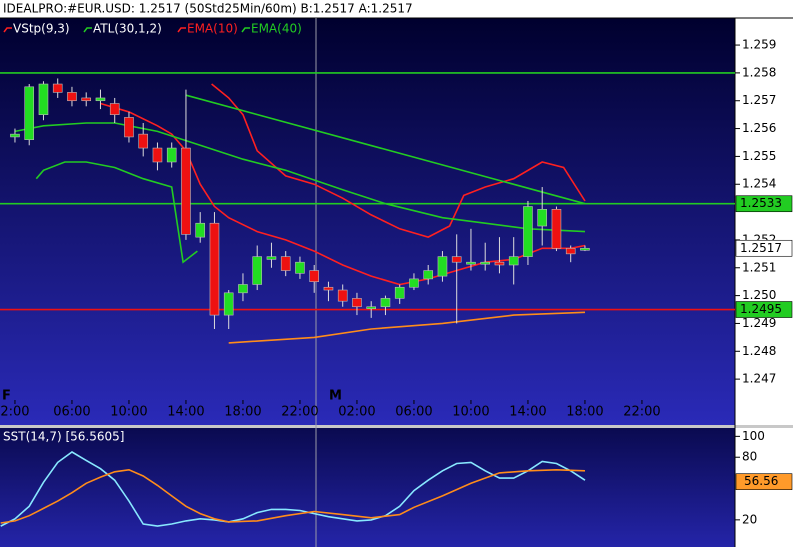 The image size is (793, 547). What do you see at coordinates (356, 412) in the screenshot?
I see `x-tick-label: 02:00` at bounding box center [356, 412].